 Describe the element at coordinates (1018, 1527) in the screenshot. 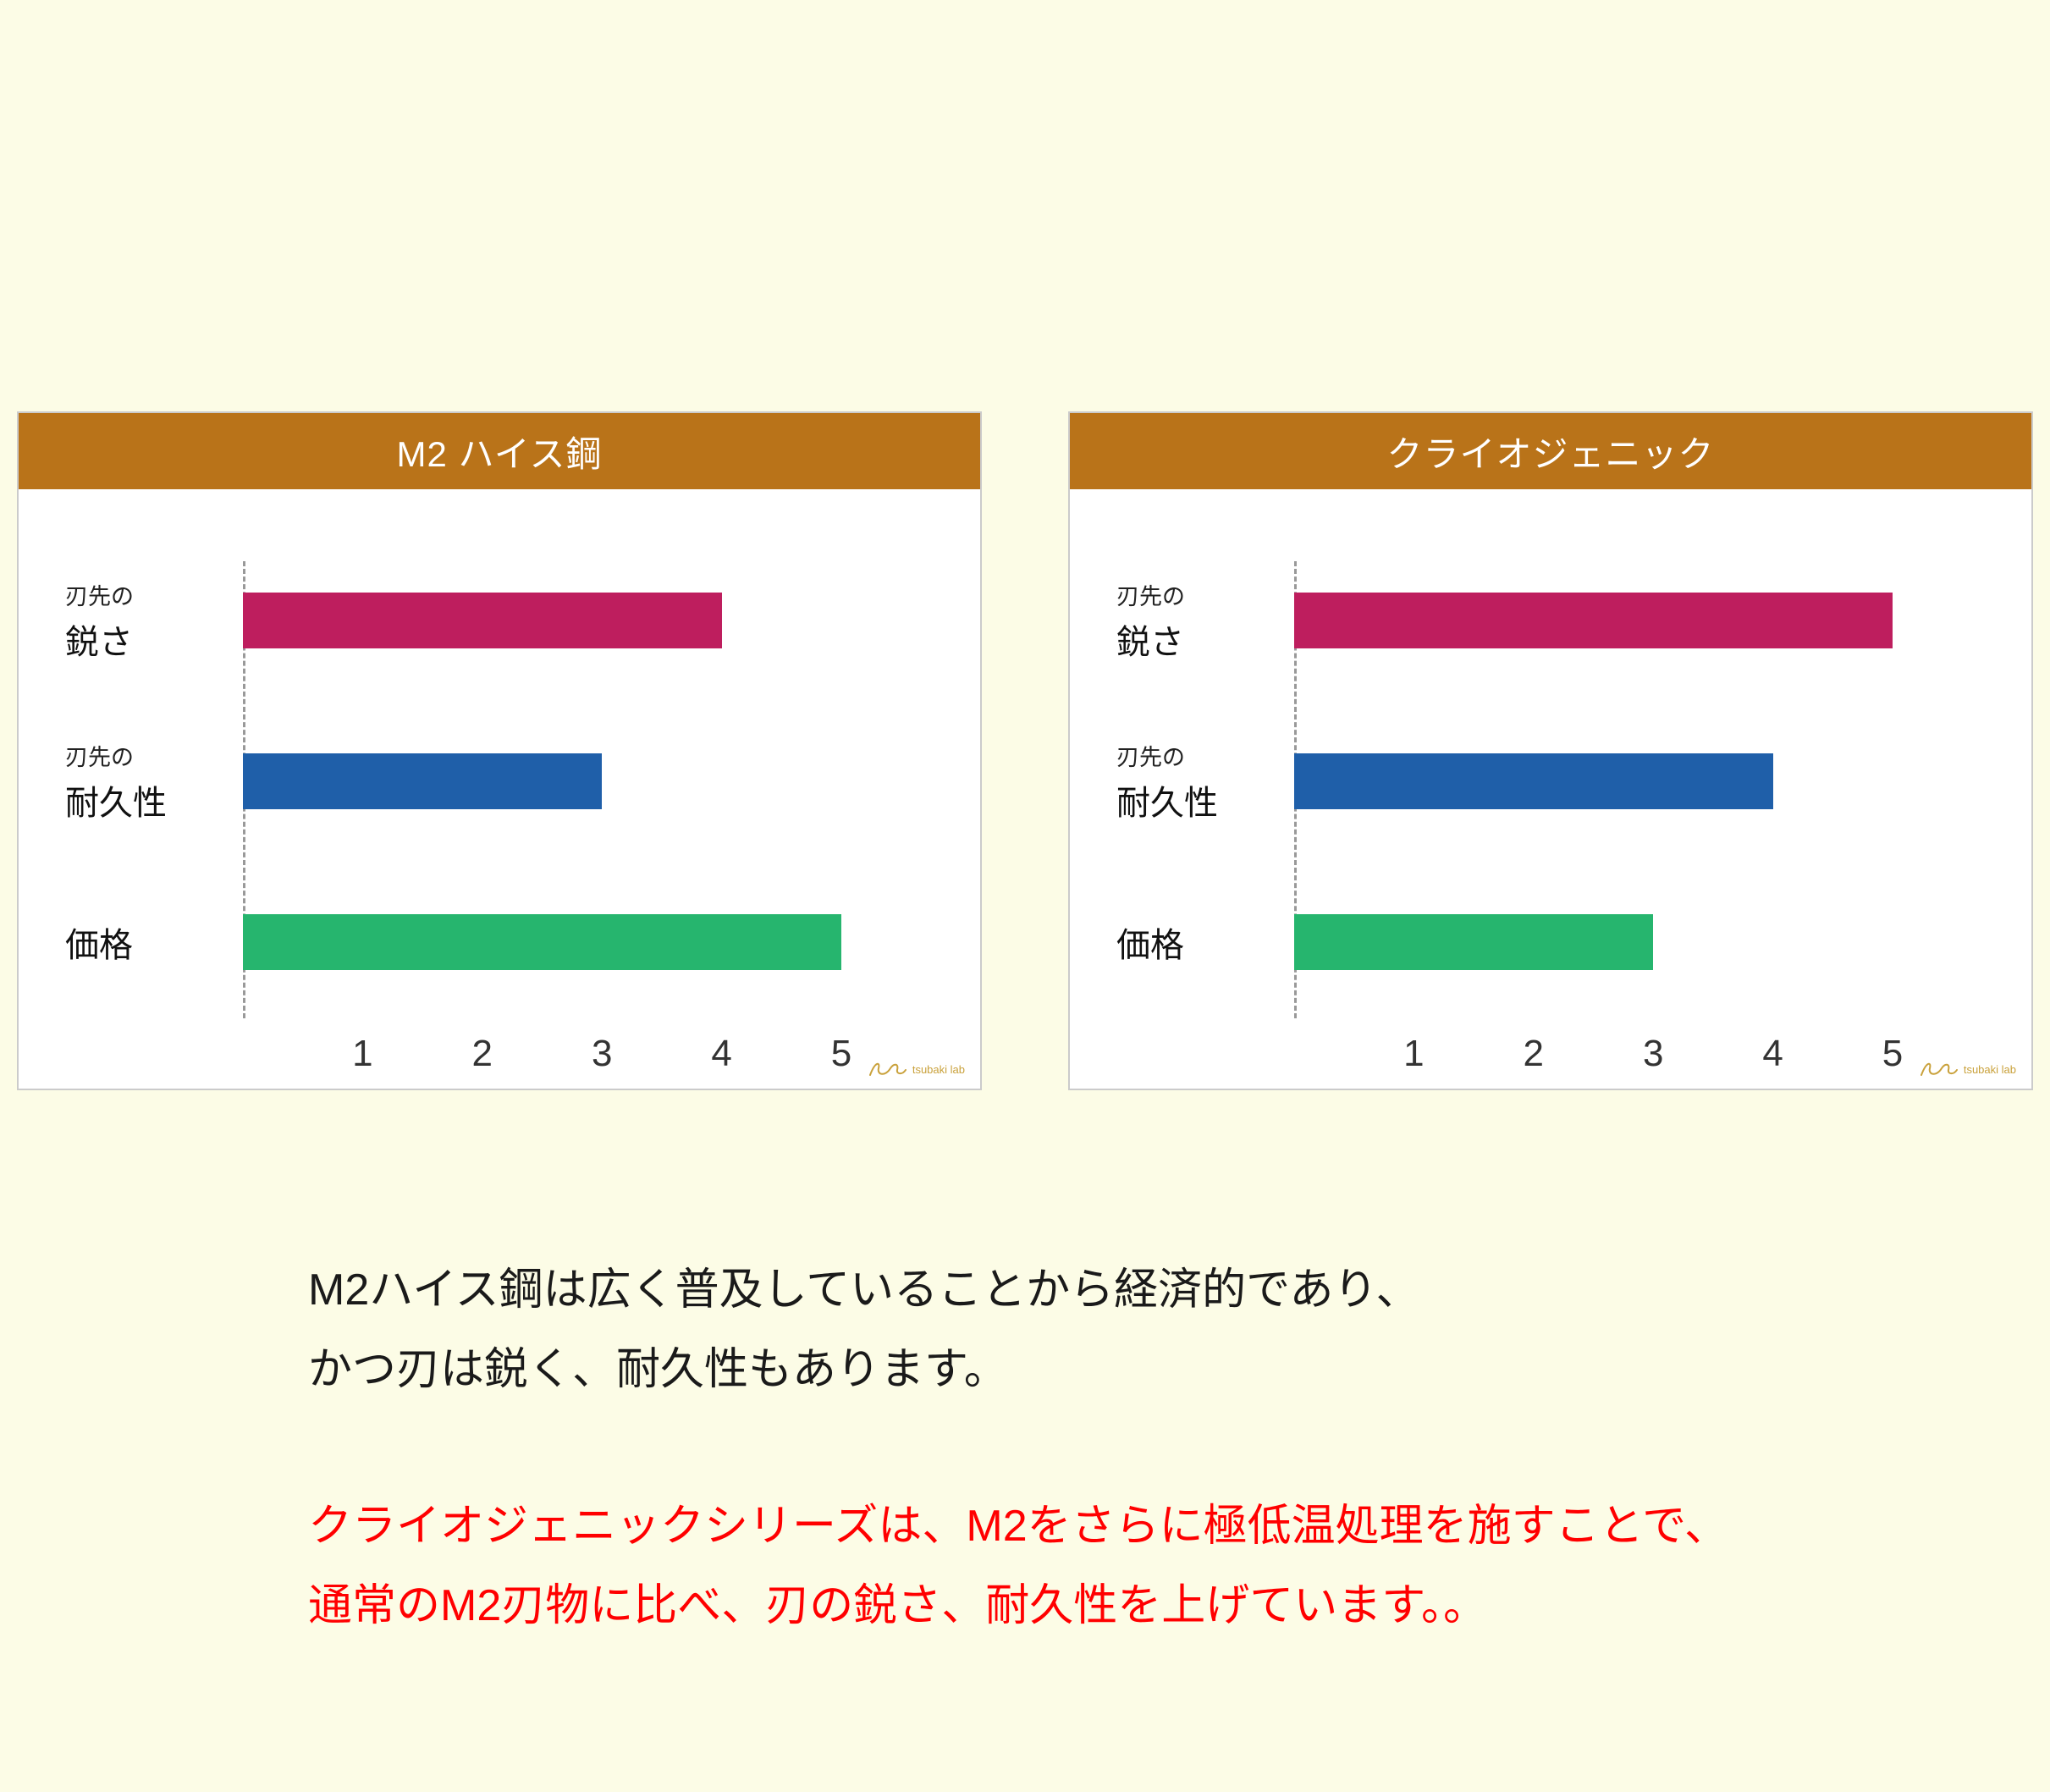

I see `note-red-line-1: クライオジェニックシリーズは、M2をさらに極低温処理を施すことで、` at that location.